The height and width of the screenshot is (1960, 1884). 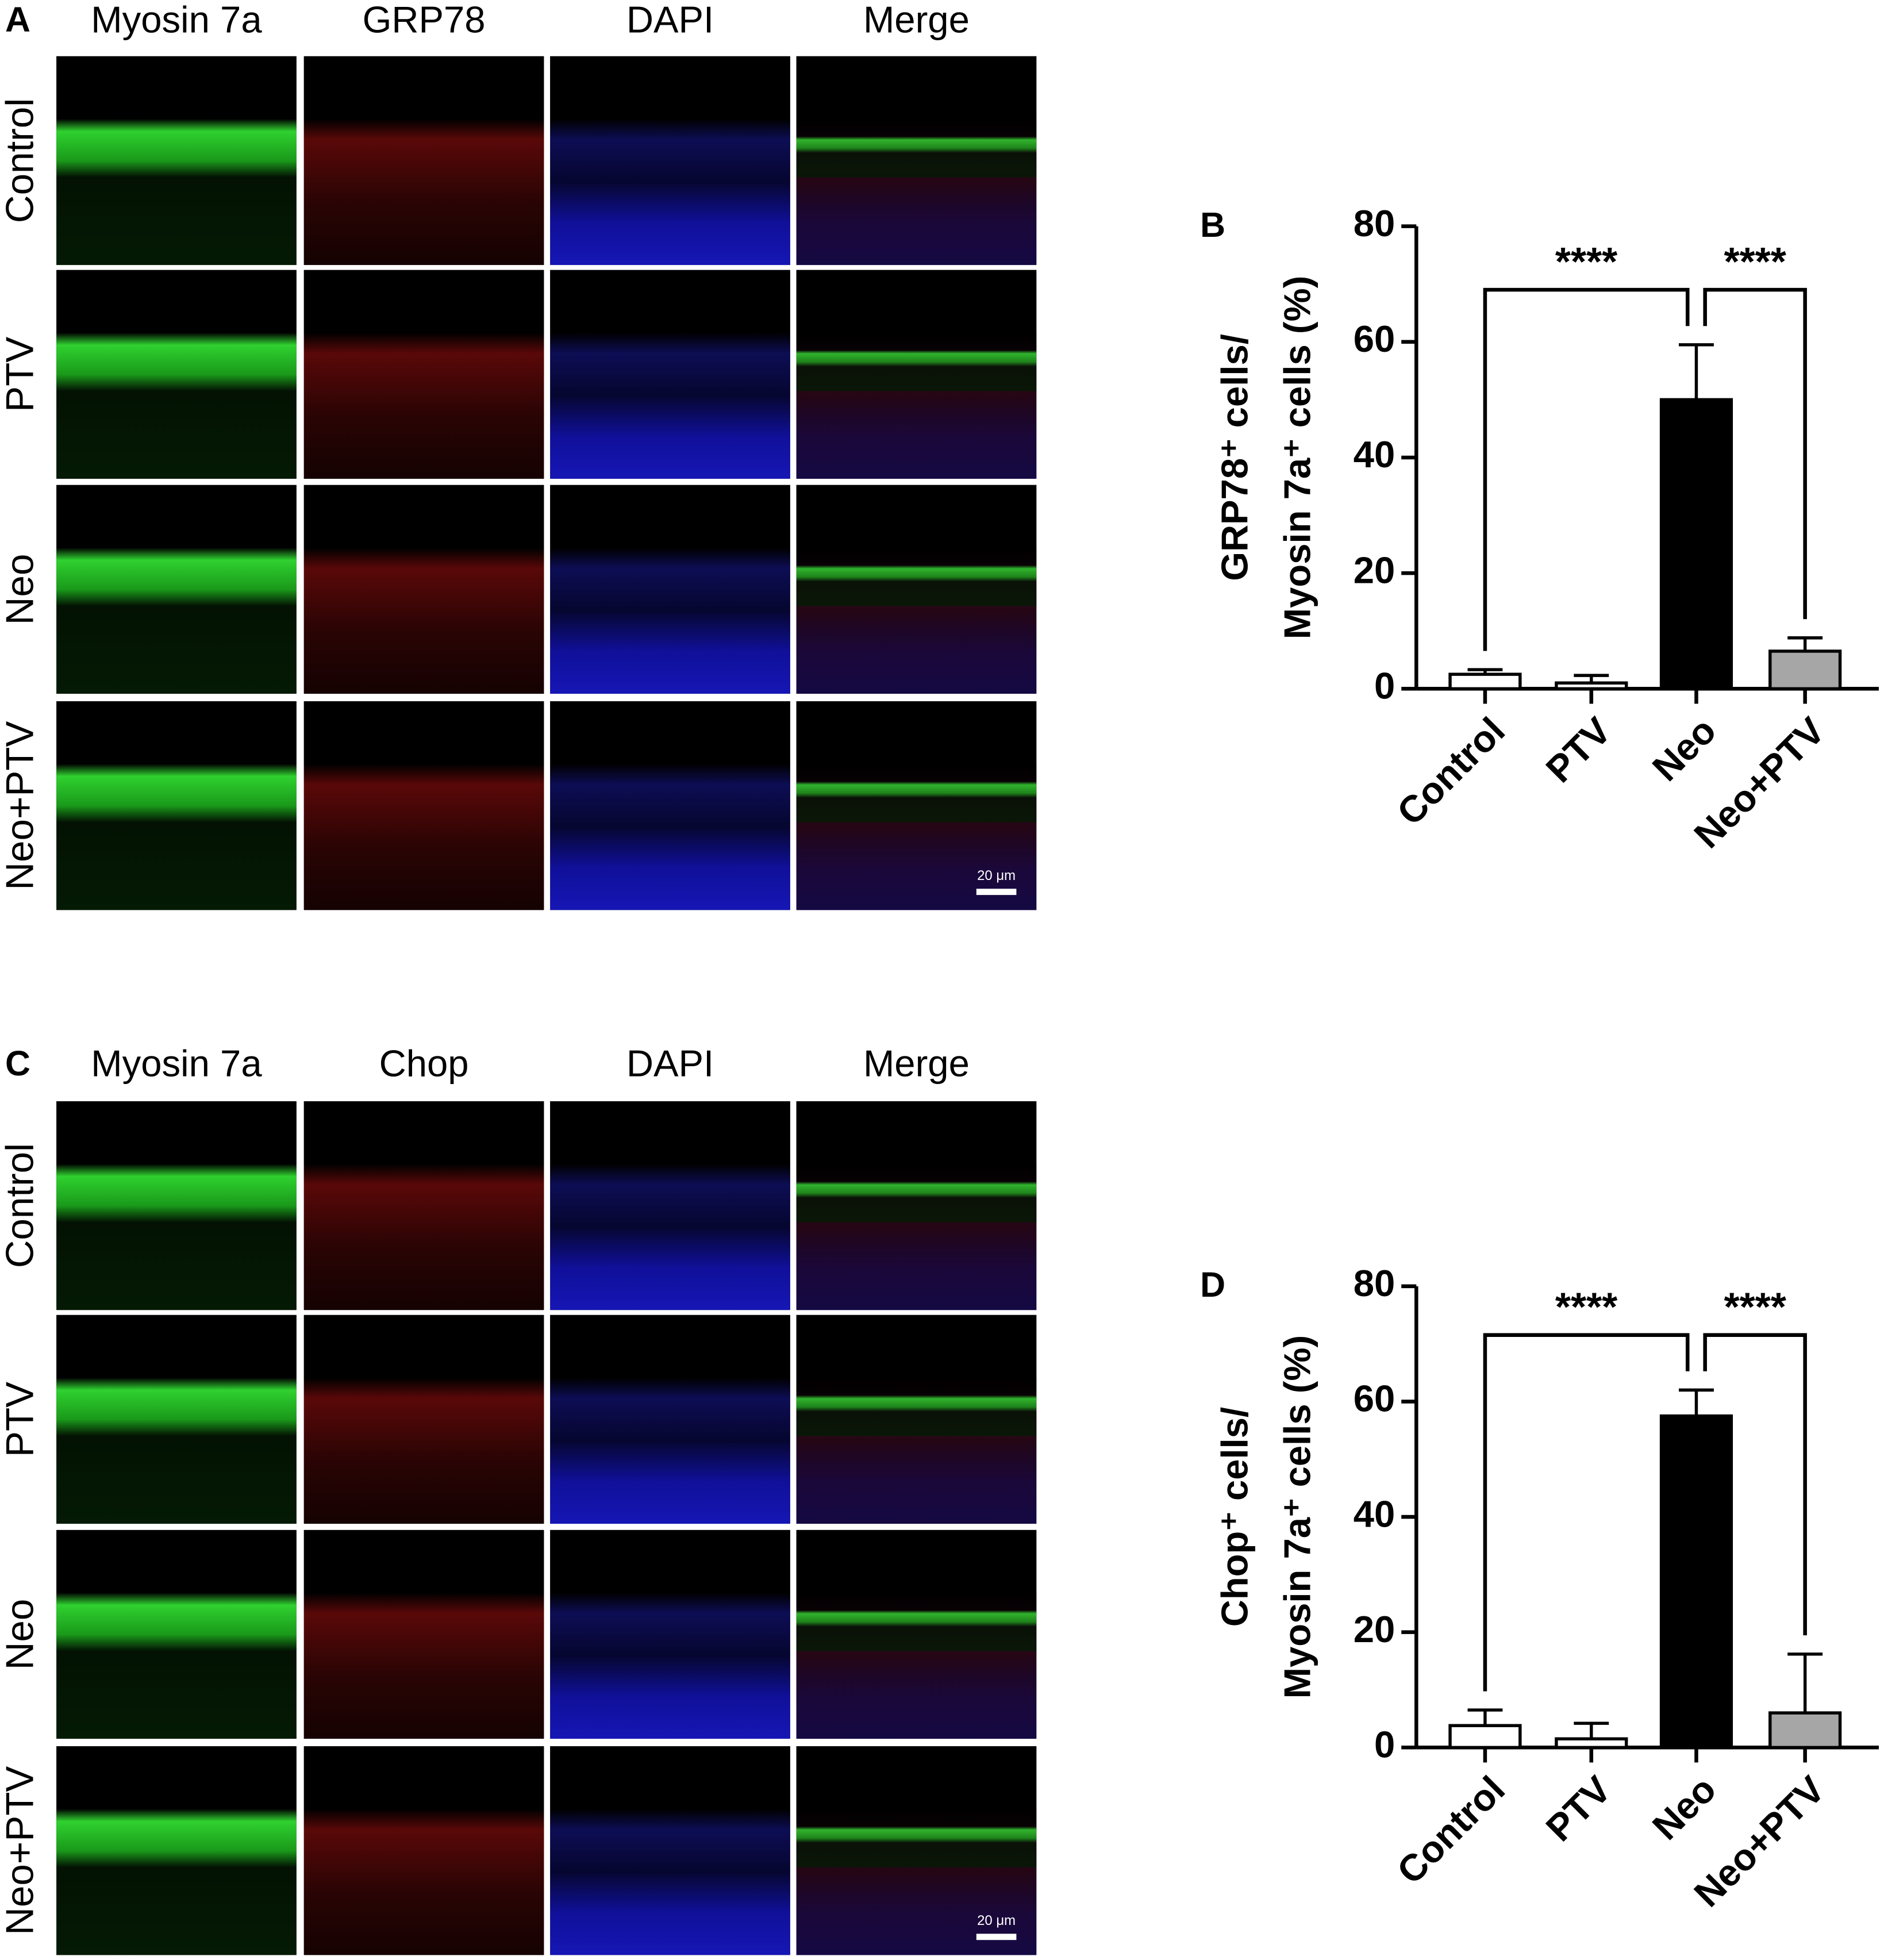 I want to click on panel-label: B, so click(x=1212, y=225).